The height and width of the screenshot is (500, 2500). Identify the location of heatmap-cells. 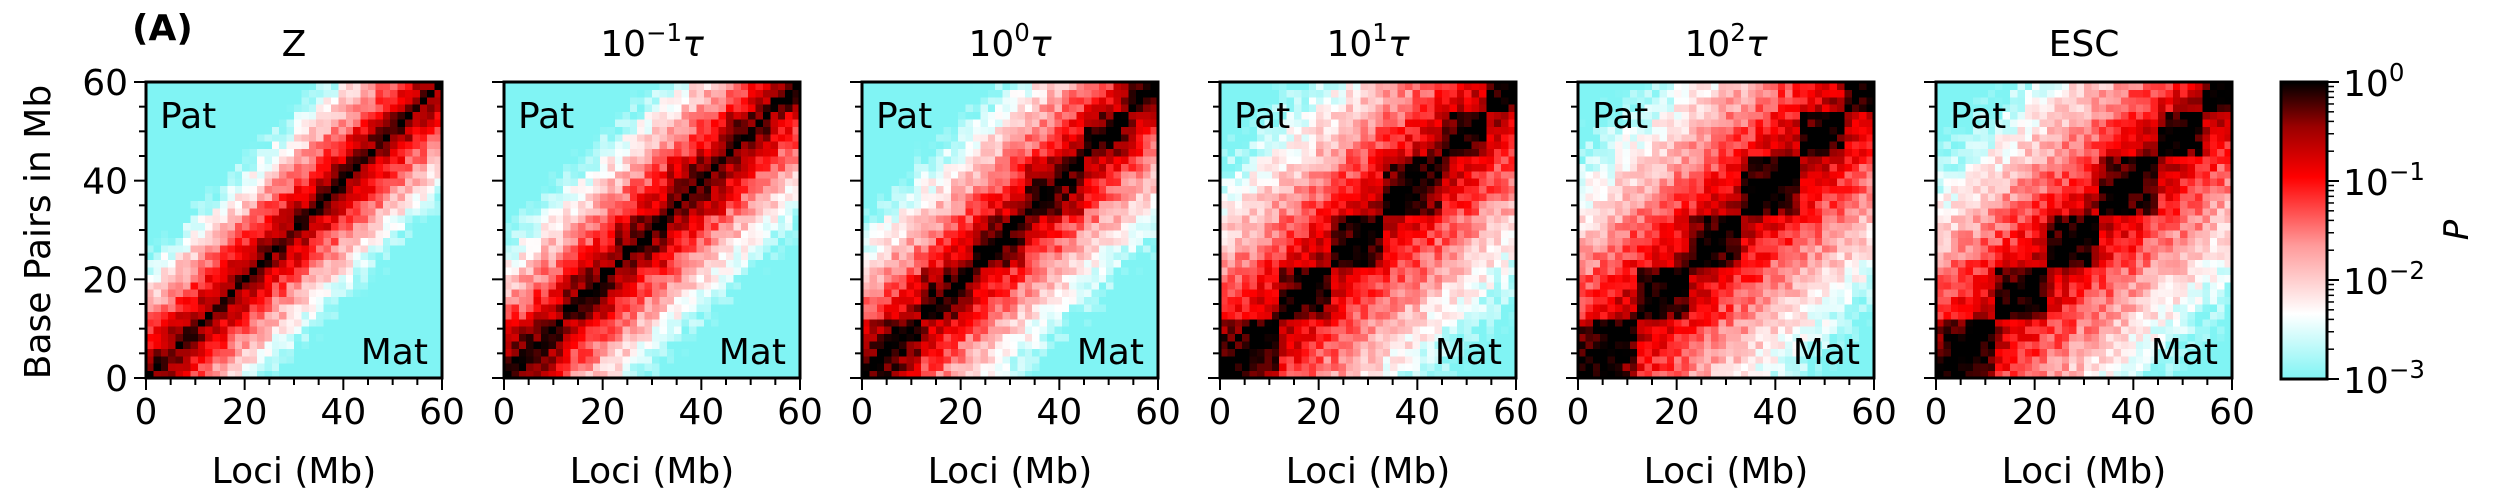
(294, 230).